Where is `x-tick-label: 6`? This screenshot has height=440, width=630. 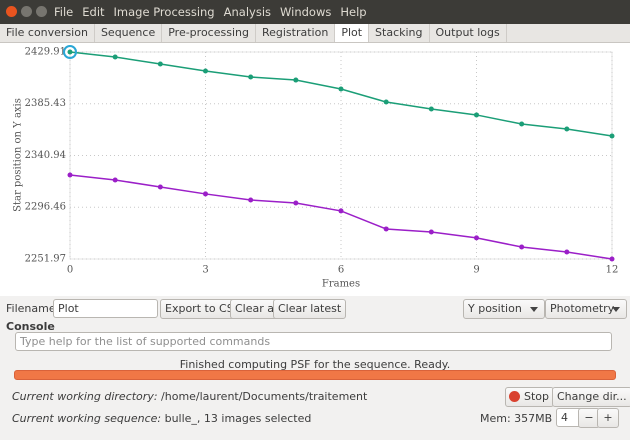
x-tick-label: 6 is located at coordinates (341, 270).